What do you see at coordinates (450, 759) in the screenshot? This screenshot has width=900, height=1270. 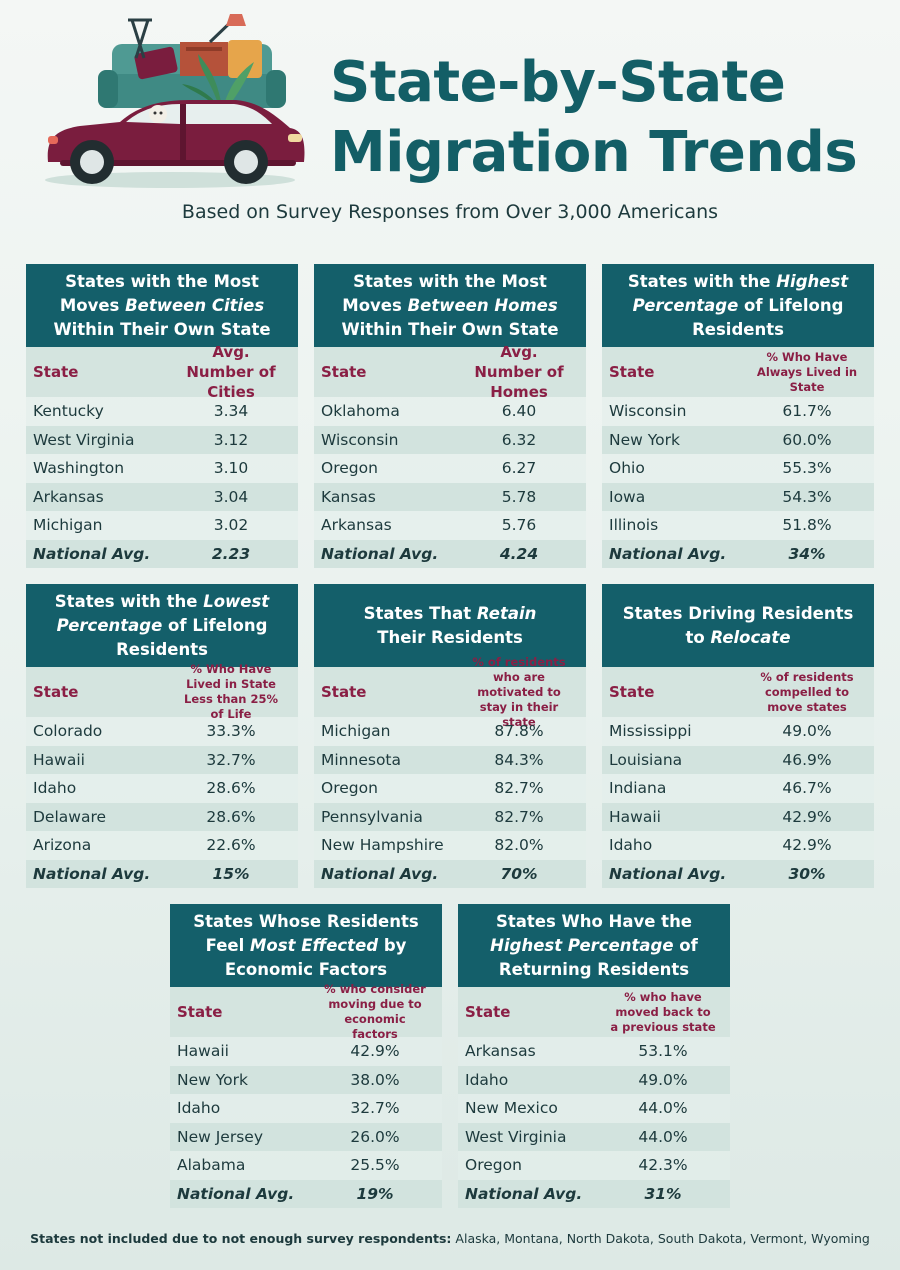 I see `table-row: Minnesota 84.3%` at bounding box center [450, 759].